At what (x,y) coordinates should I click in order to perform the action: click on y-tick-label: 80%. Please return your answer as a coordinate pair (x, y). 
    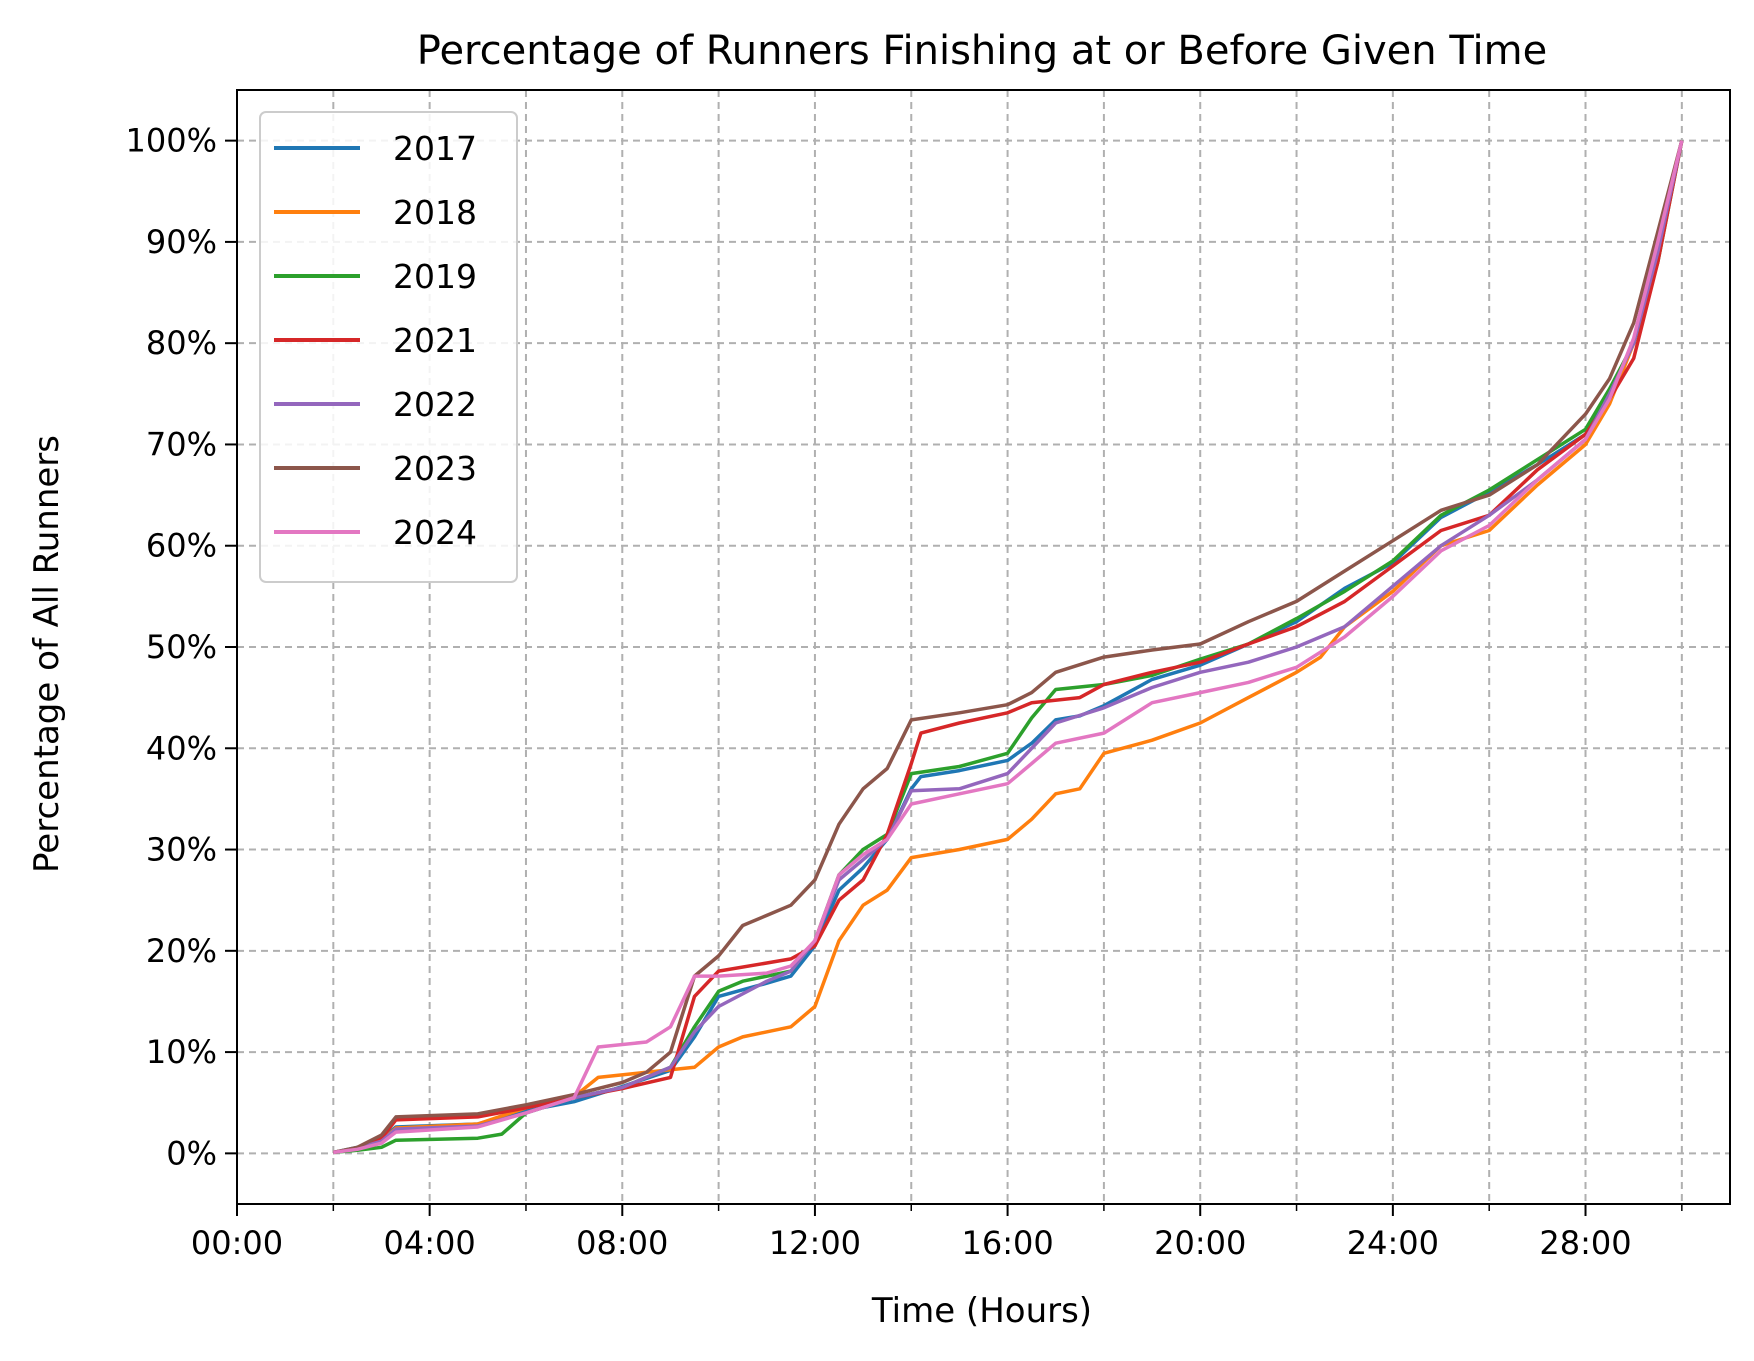
    Looking at the image, I should click on (181, 343).